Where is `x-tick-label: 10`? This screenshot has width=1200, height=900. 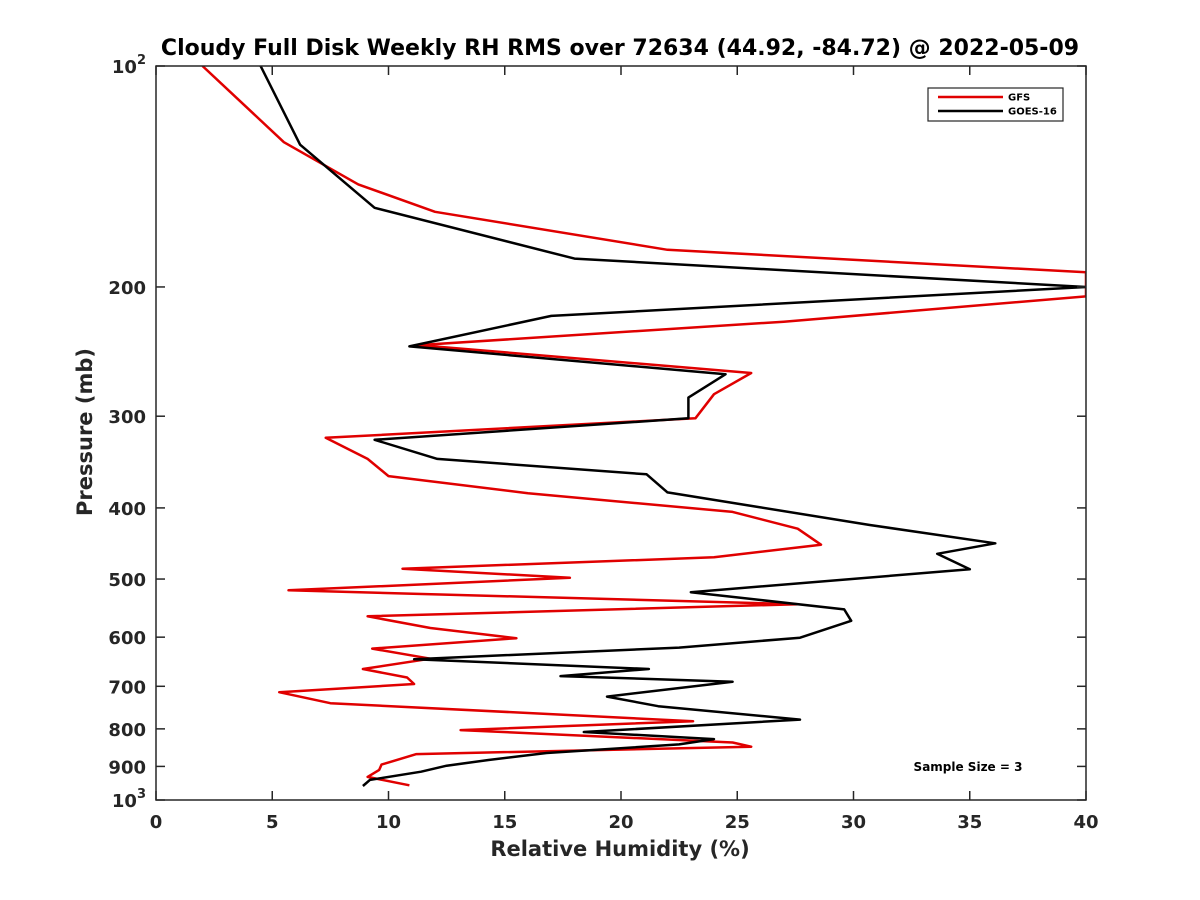
x-tick-label: 10 is located at coordinates (388, 822).